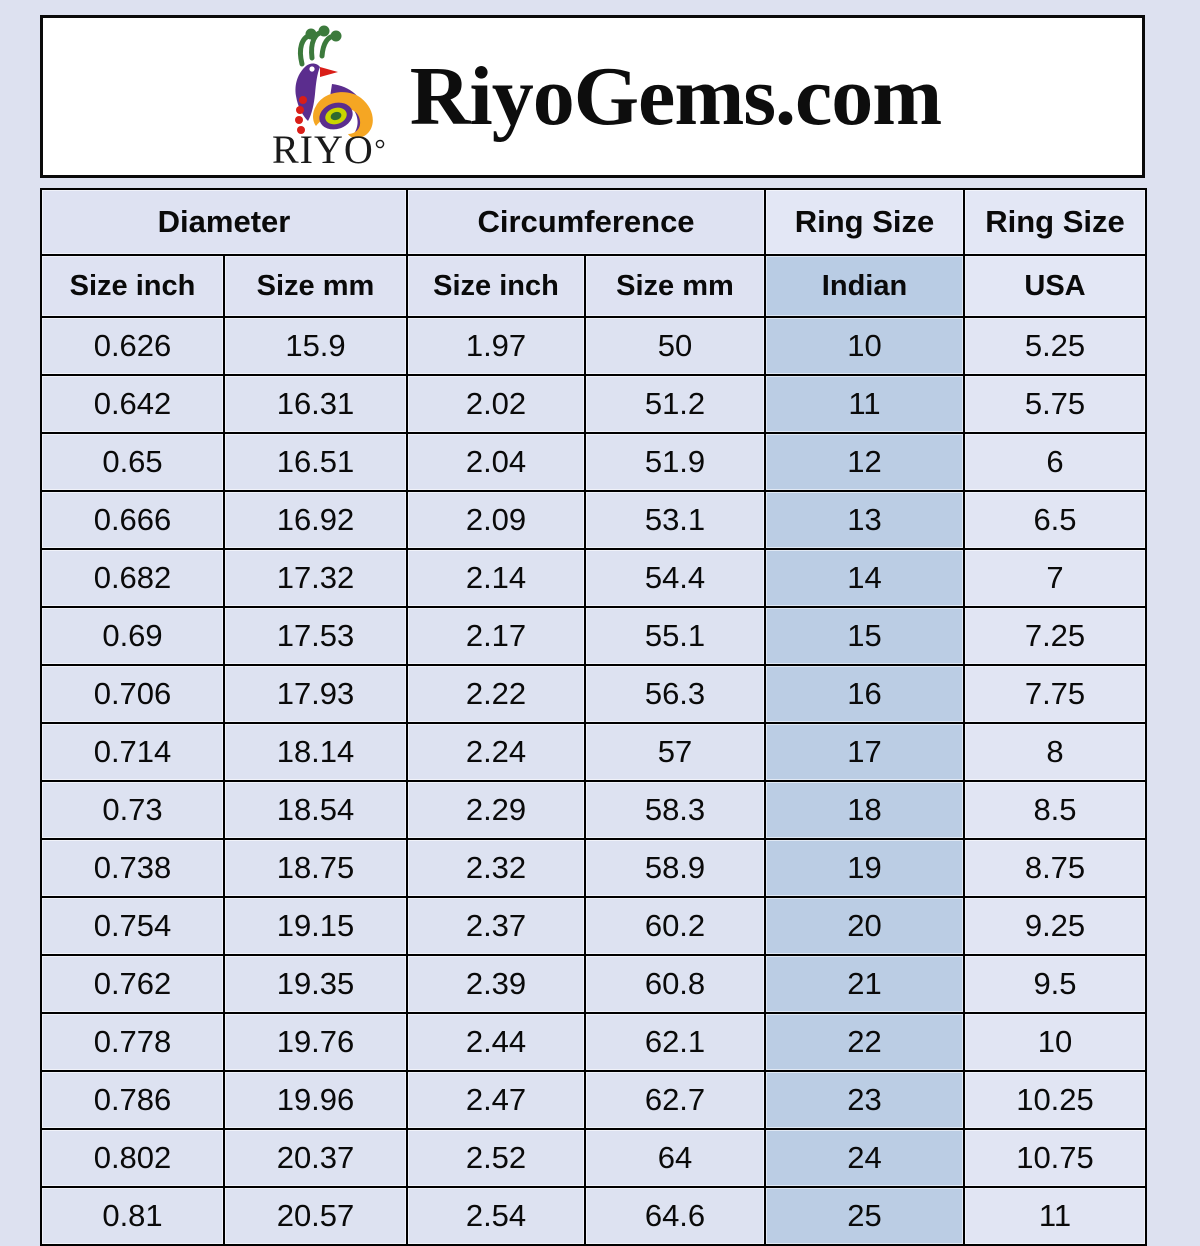 This screenshot has height=1246, width=1200. I want to click on table-cell: 2.02, so click(496, 404).